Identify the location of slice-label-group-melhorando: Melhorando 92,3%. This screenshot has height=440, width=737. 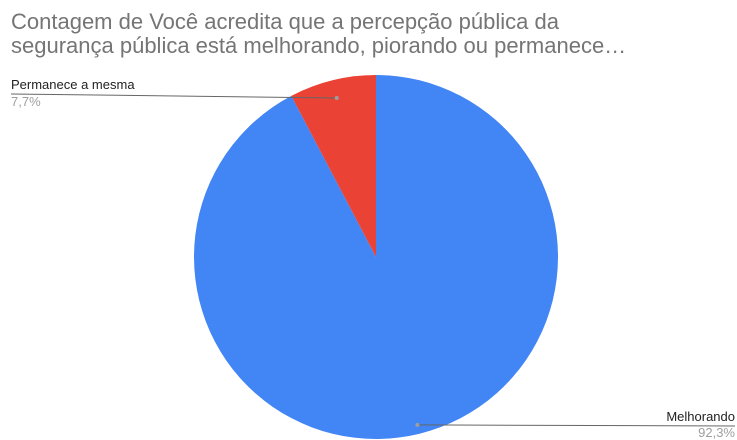
(575, 424).